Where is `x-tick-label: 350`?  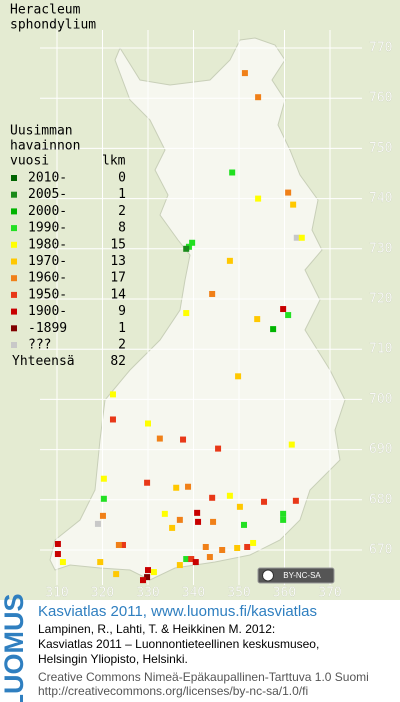
x-tick-label: 350 is located at coordinates (238, 593).